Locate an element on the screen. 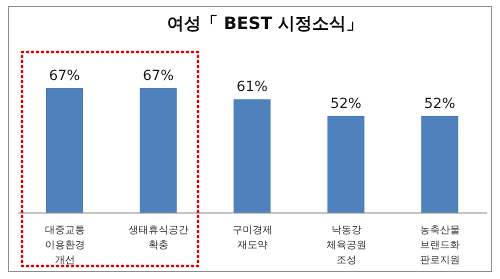 The height and width of the screenshot is (279, 500). chart-title: 여성「 BEST 시정소식」 is located at coordinates (265, 24).